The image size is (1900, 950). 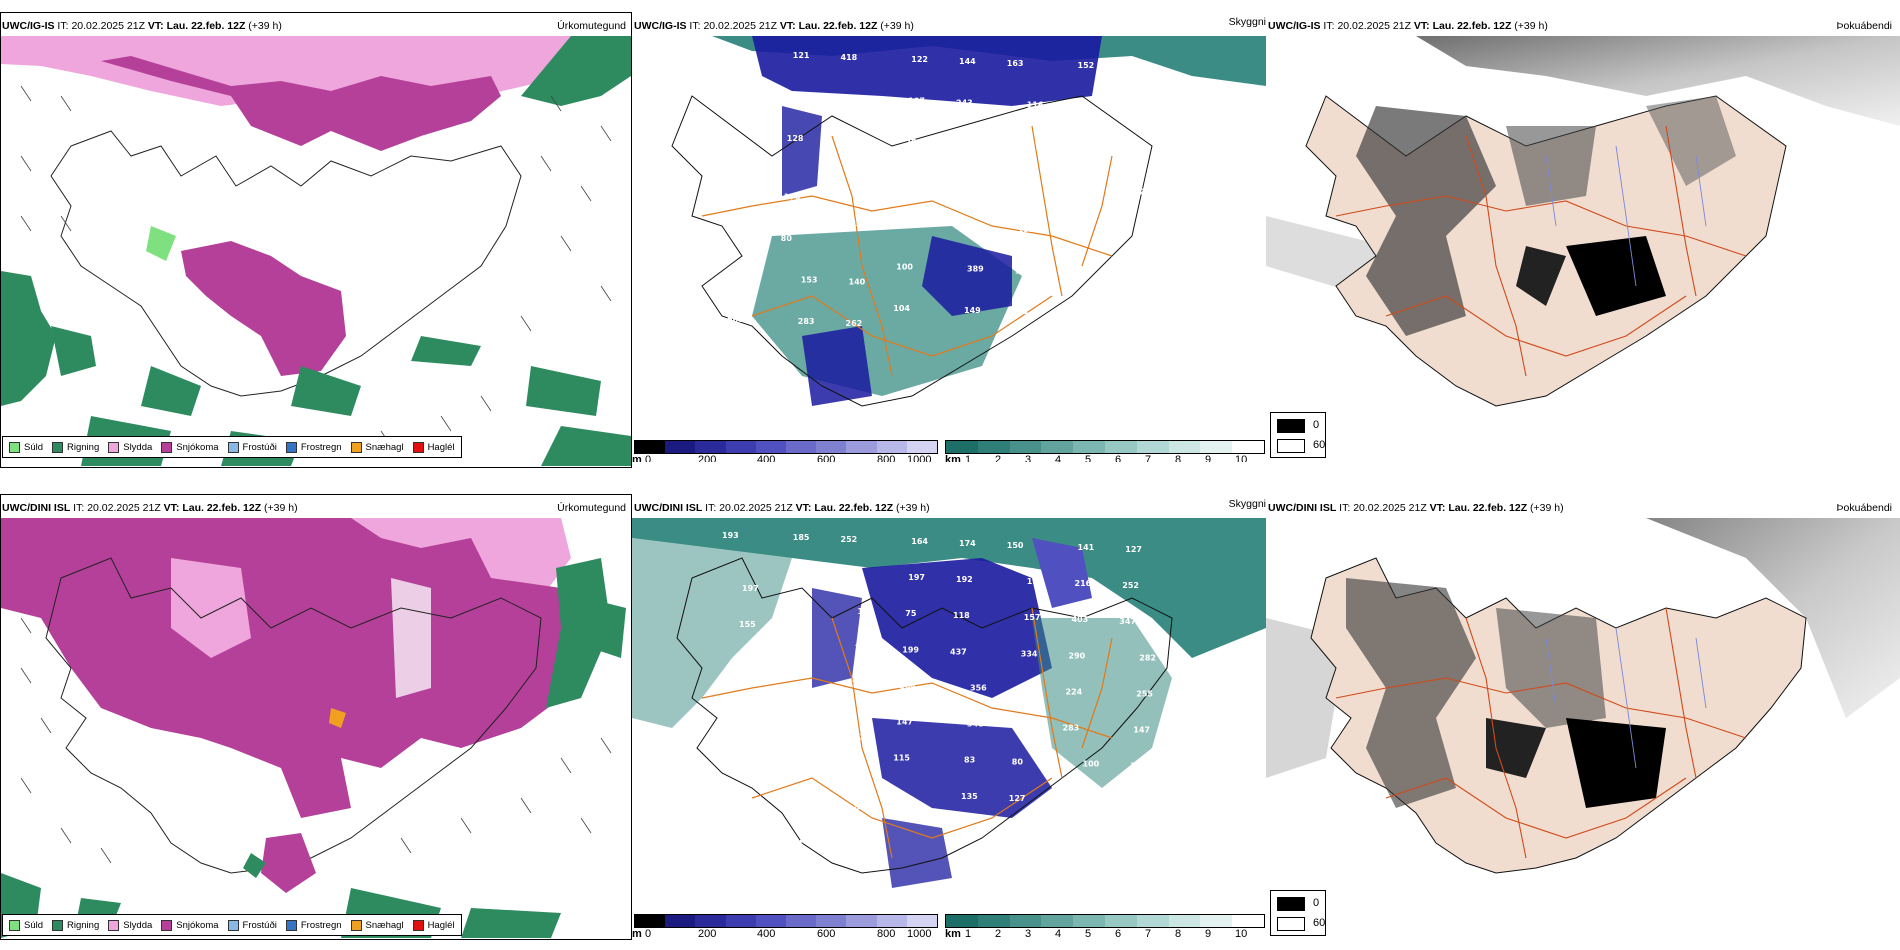 I want to click on visibility-label: 418, so click(x=849, y=57).